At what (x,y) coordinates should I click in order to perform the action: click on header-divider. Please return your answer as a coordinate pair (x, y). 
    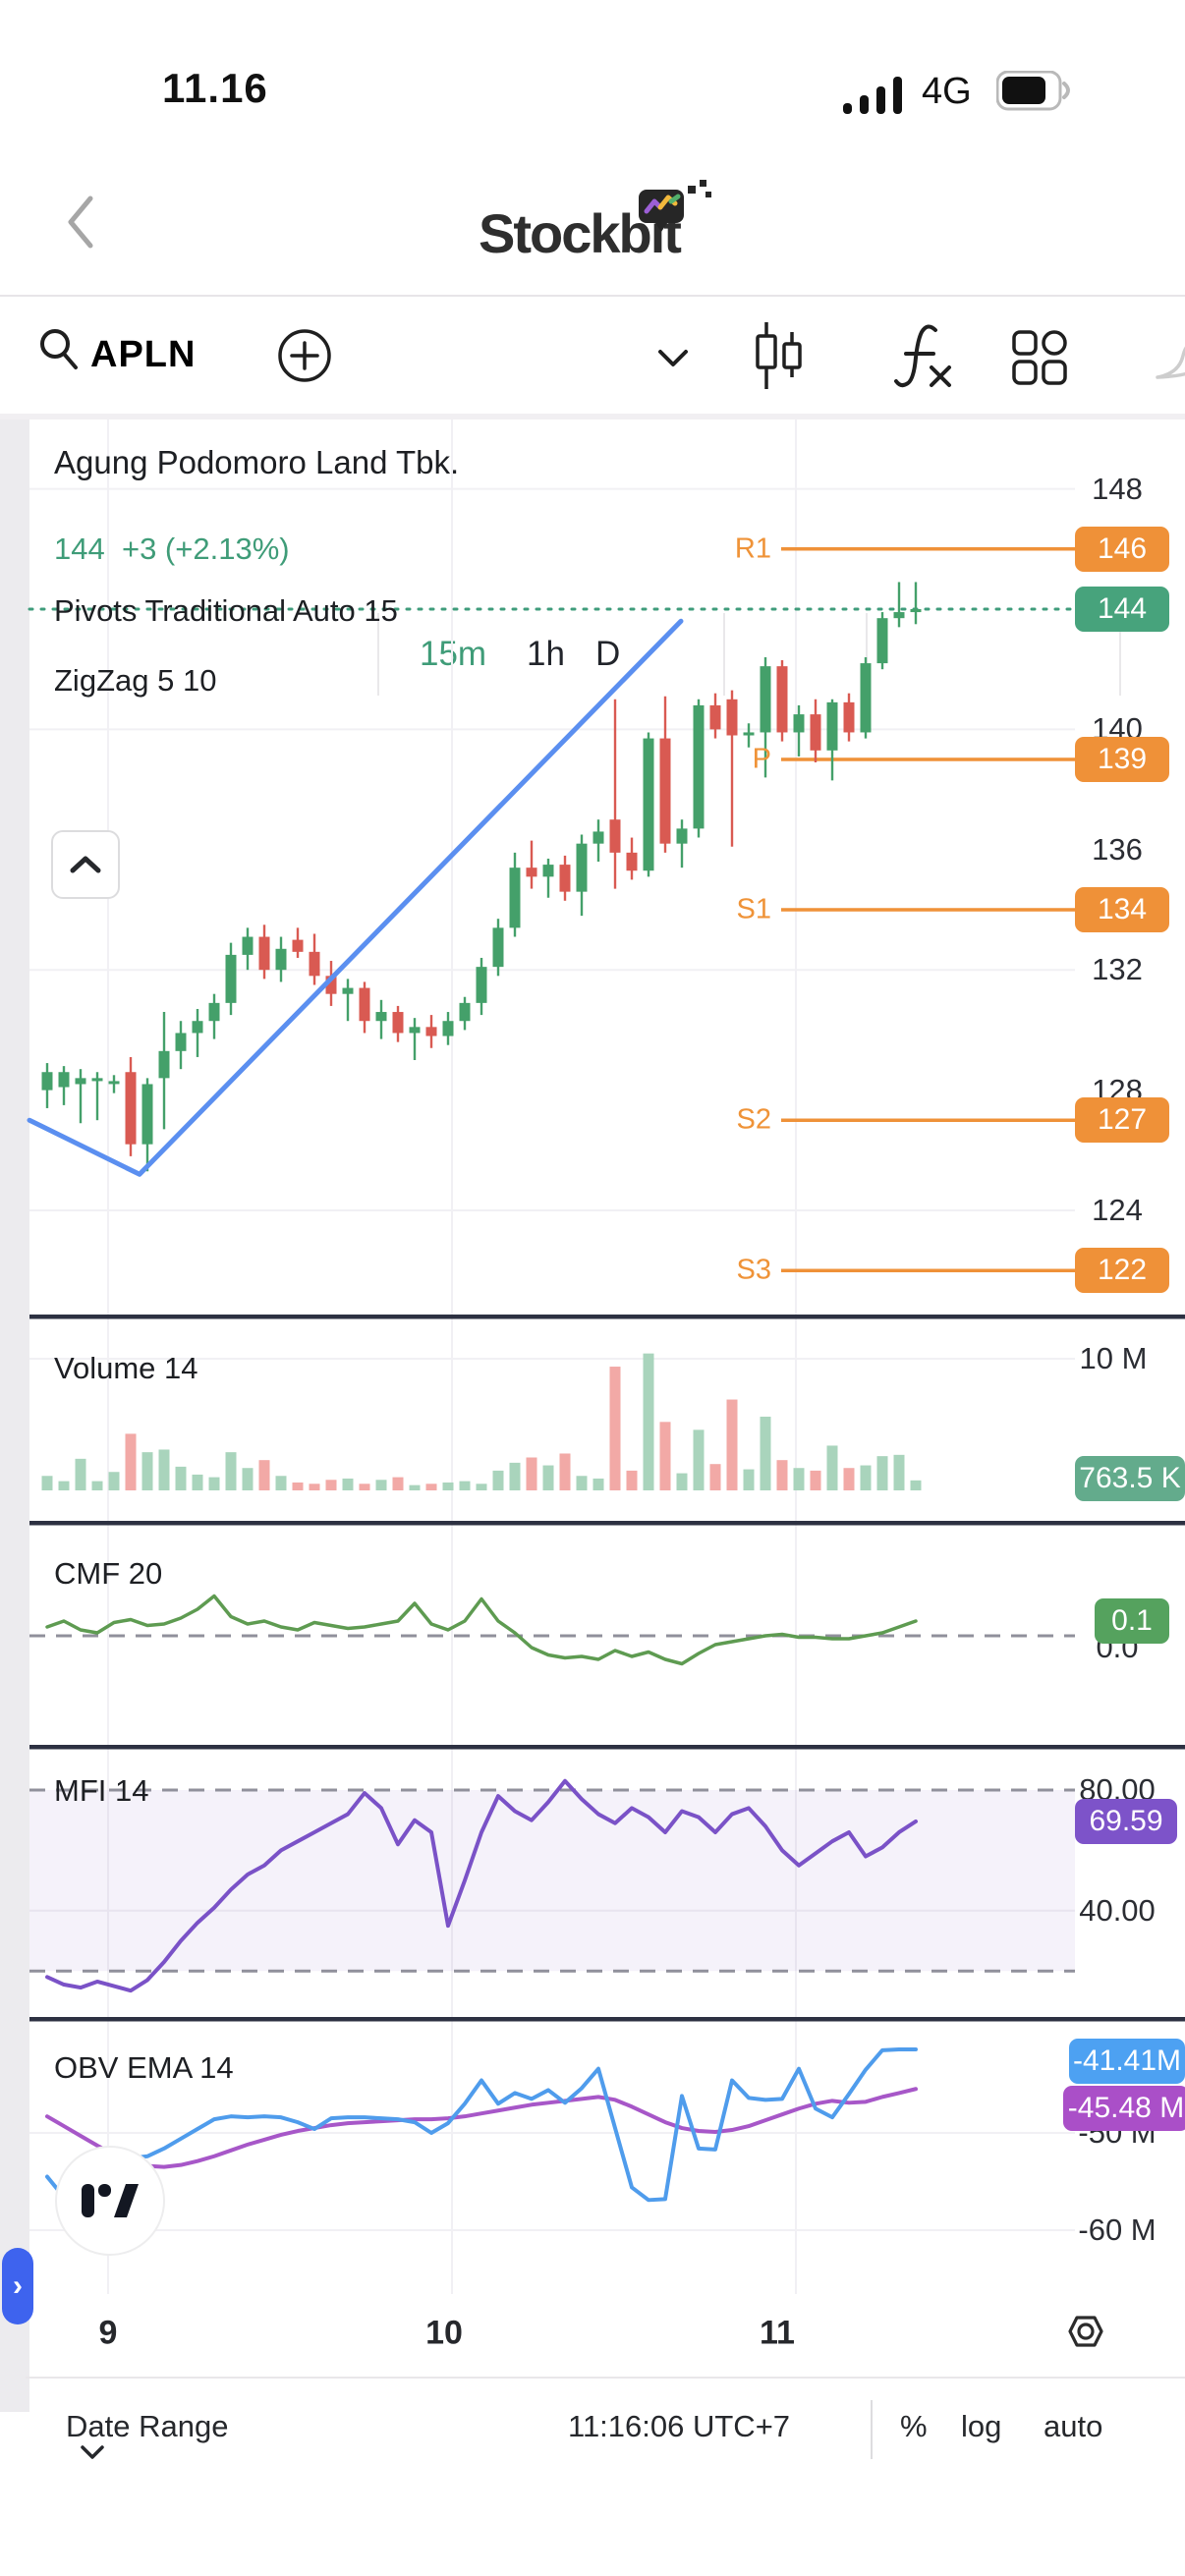
    Looking at the image, I should click on (592, 296).